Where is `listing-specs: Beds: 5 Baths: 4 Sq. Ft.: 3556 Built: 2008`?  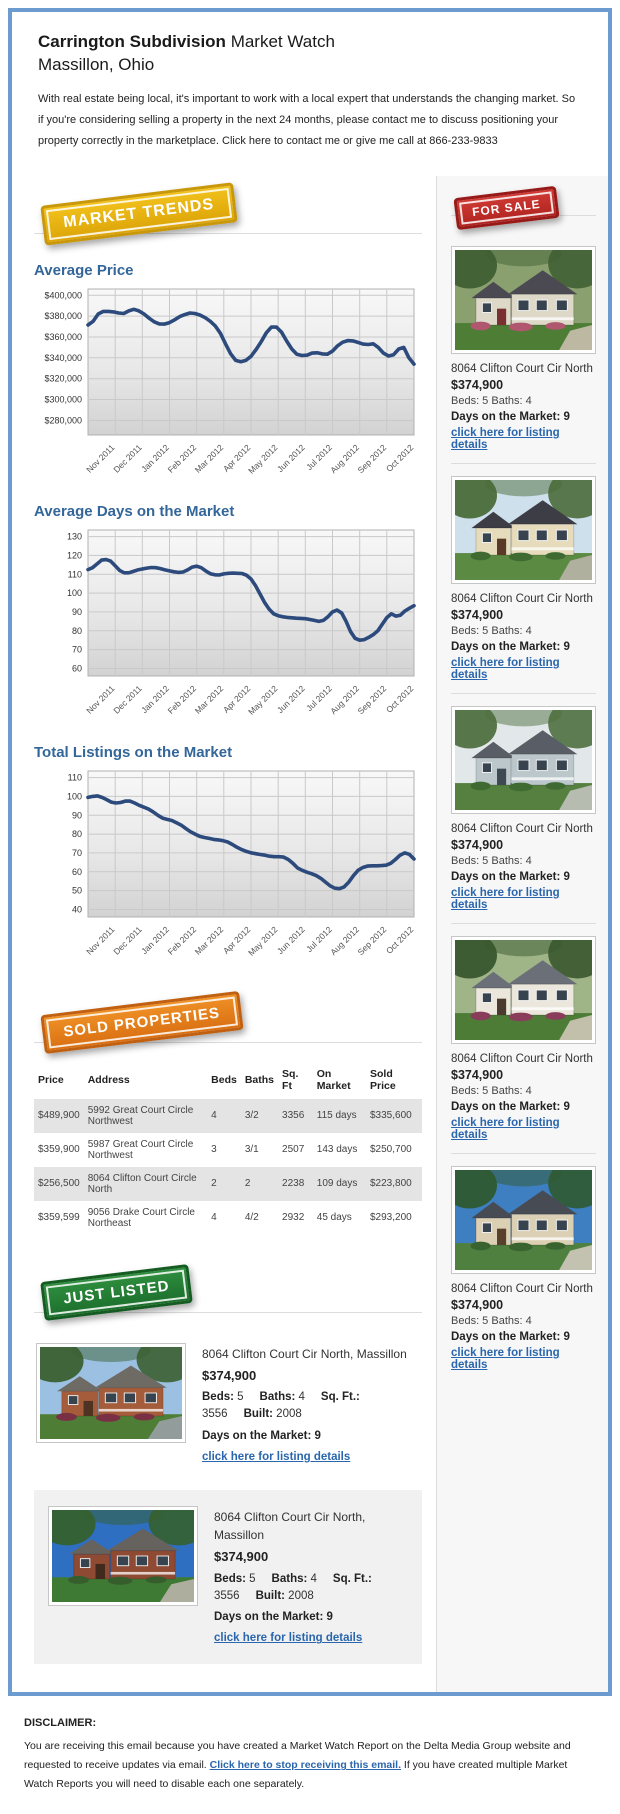 listing-specs: Beds: 5 Baths: 4 Sq. Ft.: 3556 Built: 2008 is located at coordinates (311, 1406).